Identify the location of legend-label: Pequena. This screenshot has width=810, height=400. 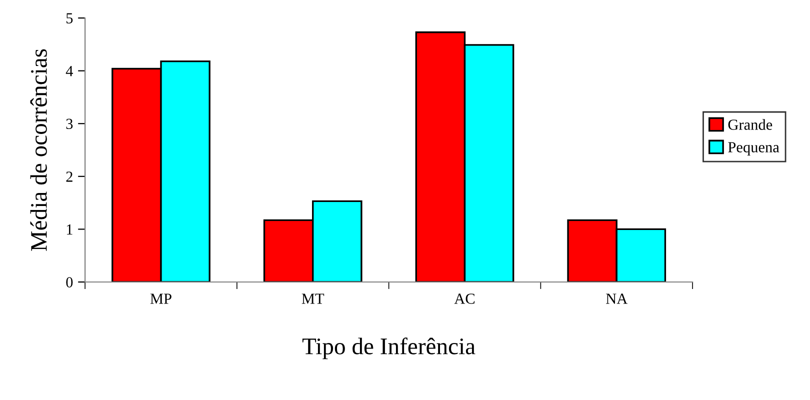
(754, 149).